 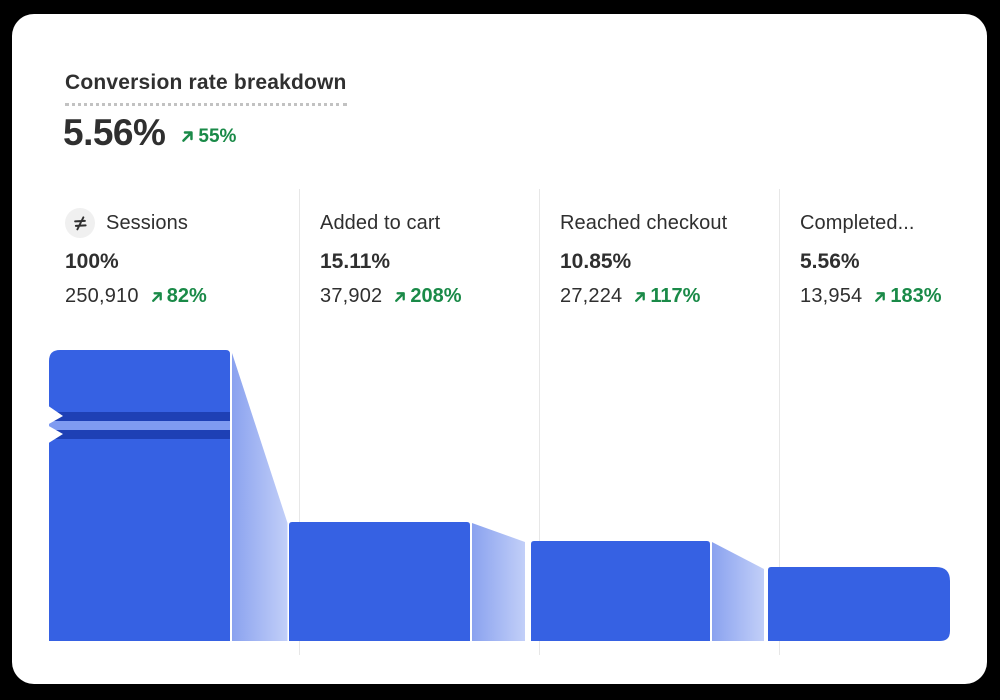 I want to click on step-count-row: 250,910 82%, so click(x=172, y=296).